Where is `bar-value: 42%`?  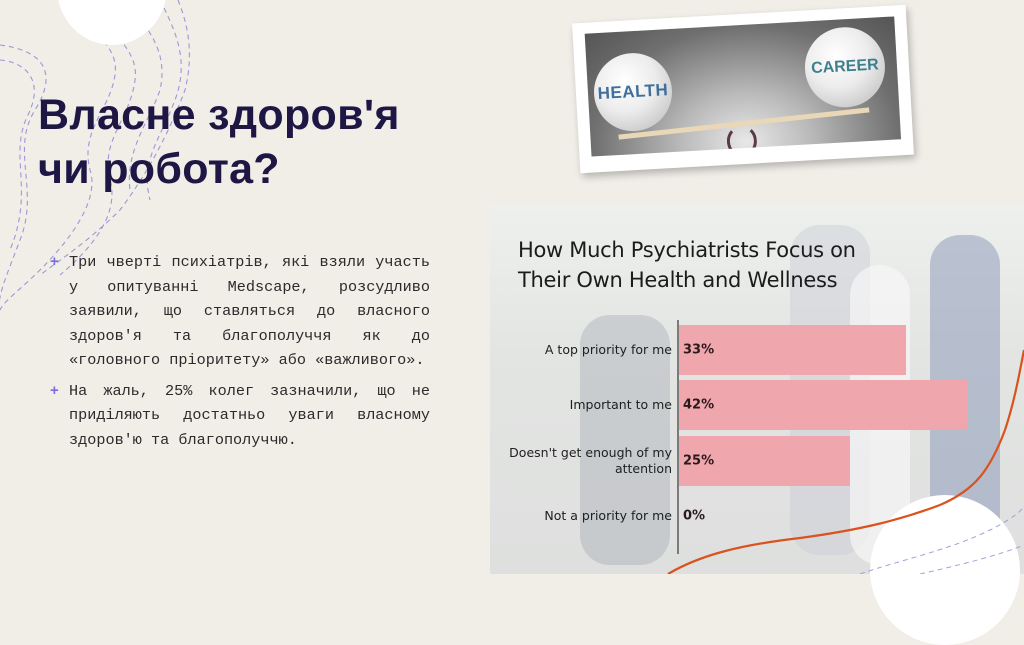 bar-value: 42% is located at coordinates (699, 405).